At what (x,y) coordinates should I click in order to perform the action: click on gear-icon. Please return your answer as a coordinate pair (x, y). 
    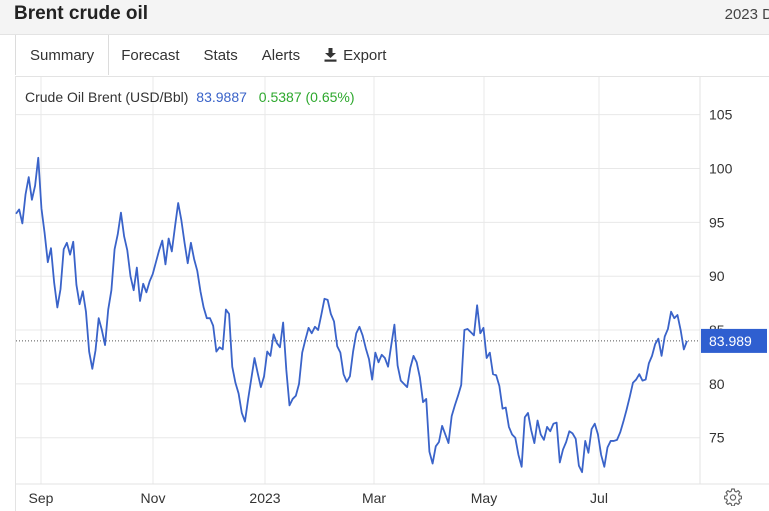
    Looking at the image, I should click on (733, 497).